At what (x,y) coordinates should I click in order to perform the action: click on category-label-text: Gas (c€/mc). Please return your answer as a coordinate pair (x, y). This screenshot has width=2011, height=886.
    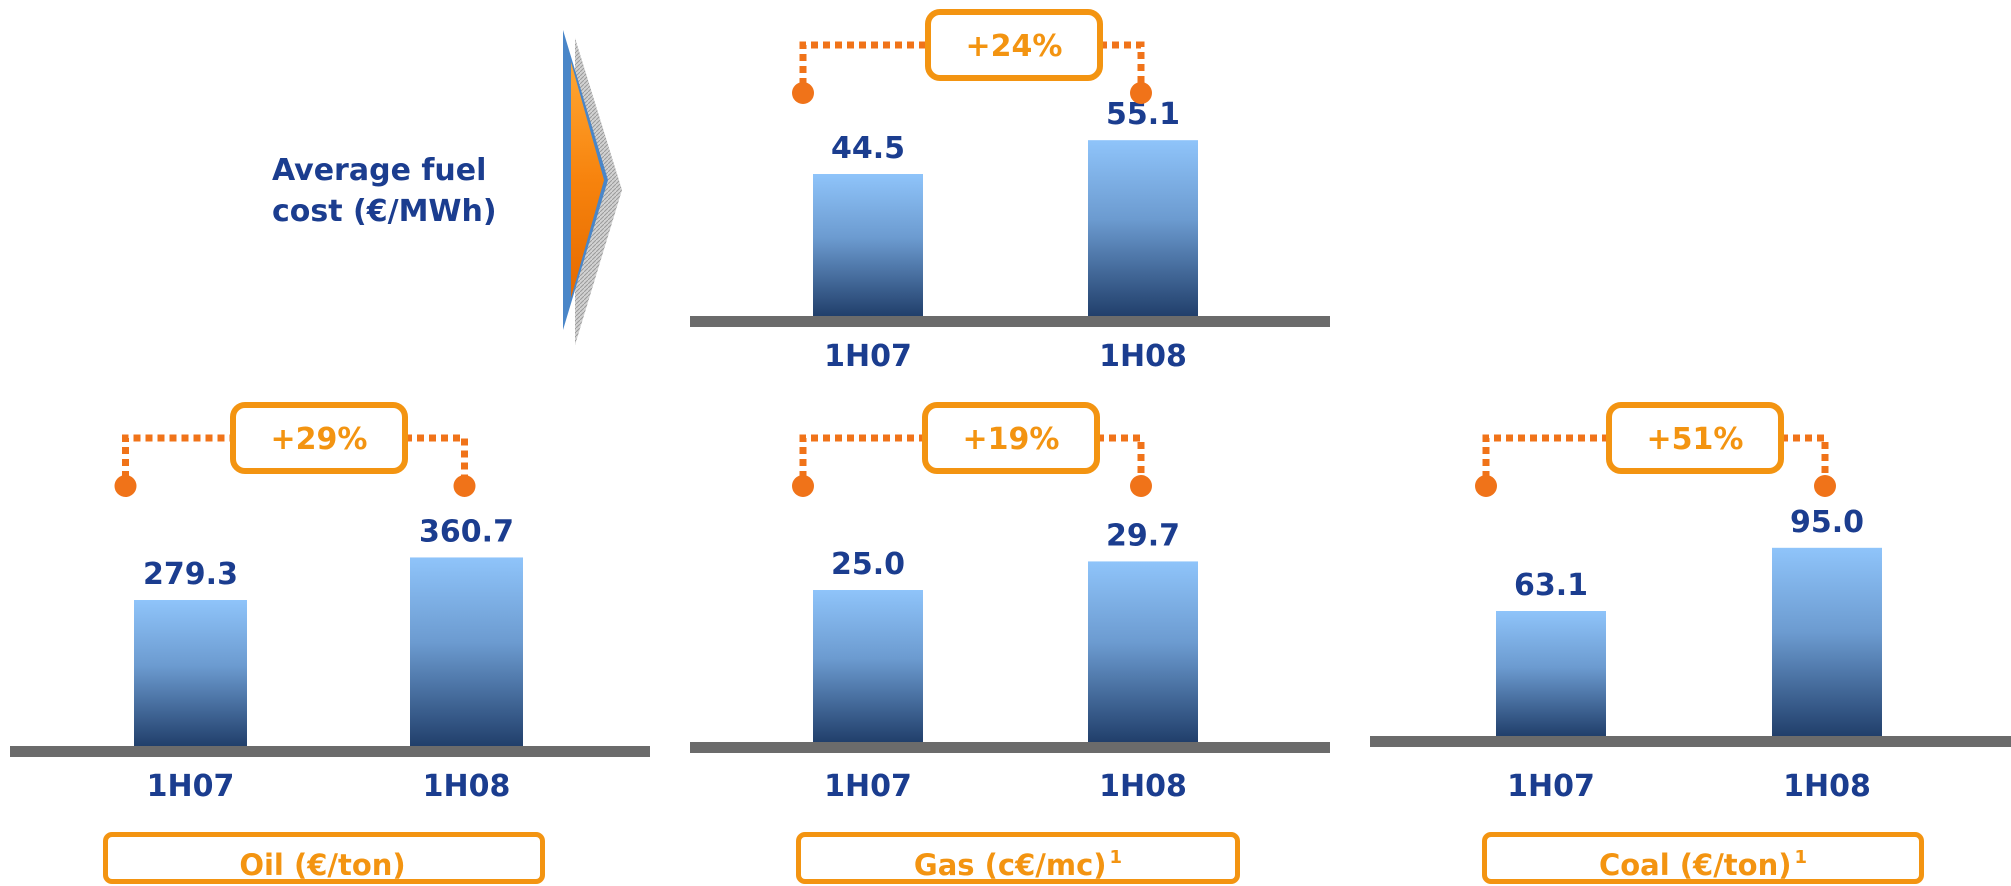
    Looking at the image, I should click on (1010, 865).